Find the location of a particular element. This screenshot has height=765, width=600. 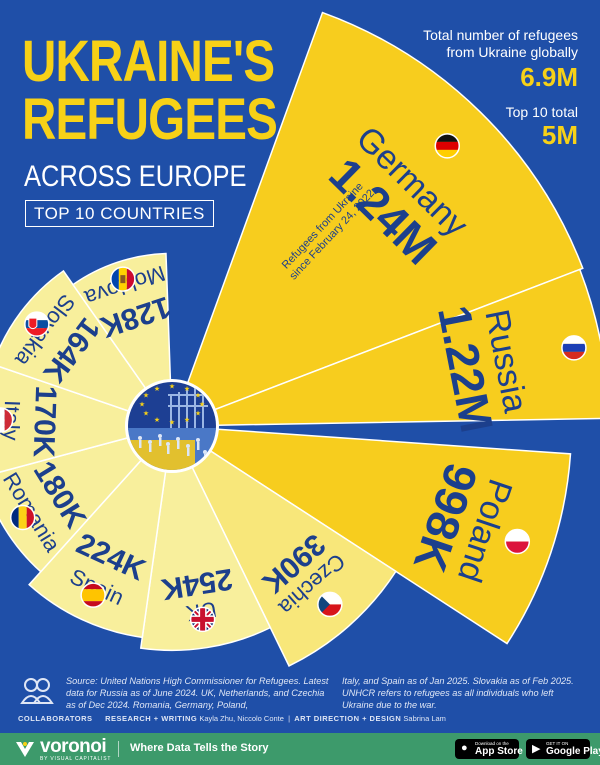

title-line-2: REFUGEES is located at coordinates (150, 119).